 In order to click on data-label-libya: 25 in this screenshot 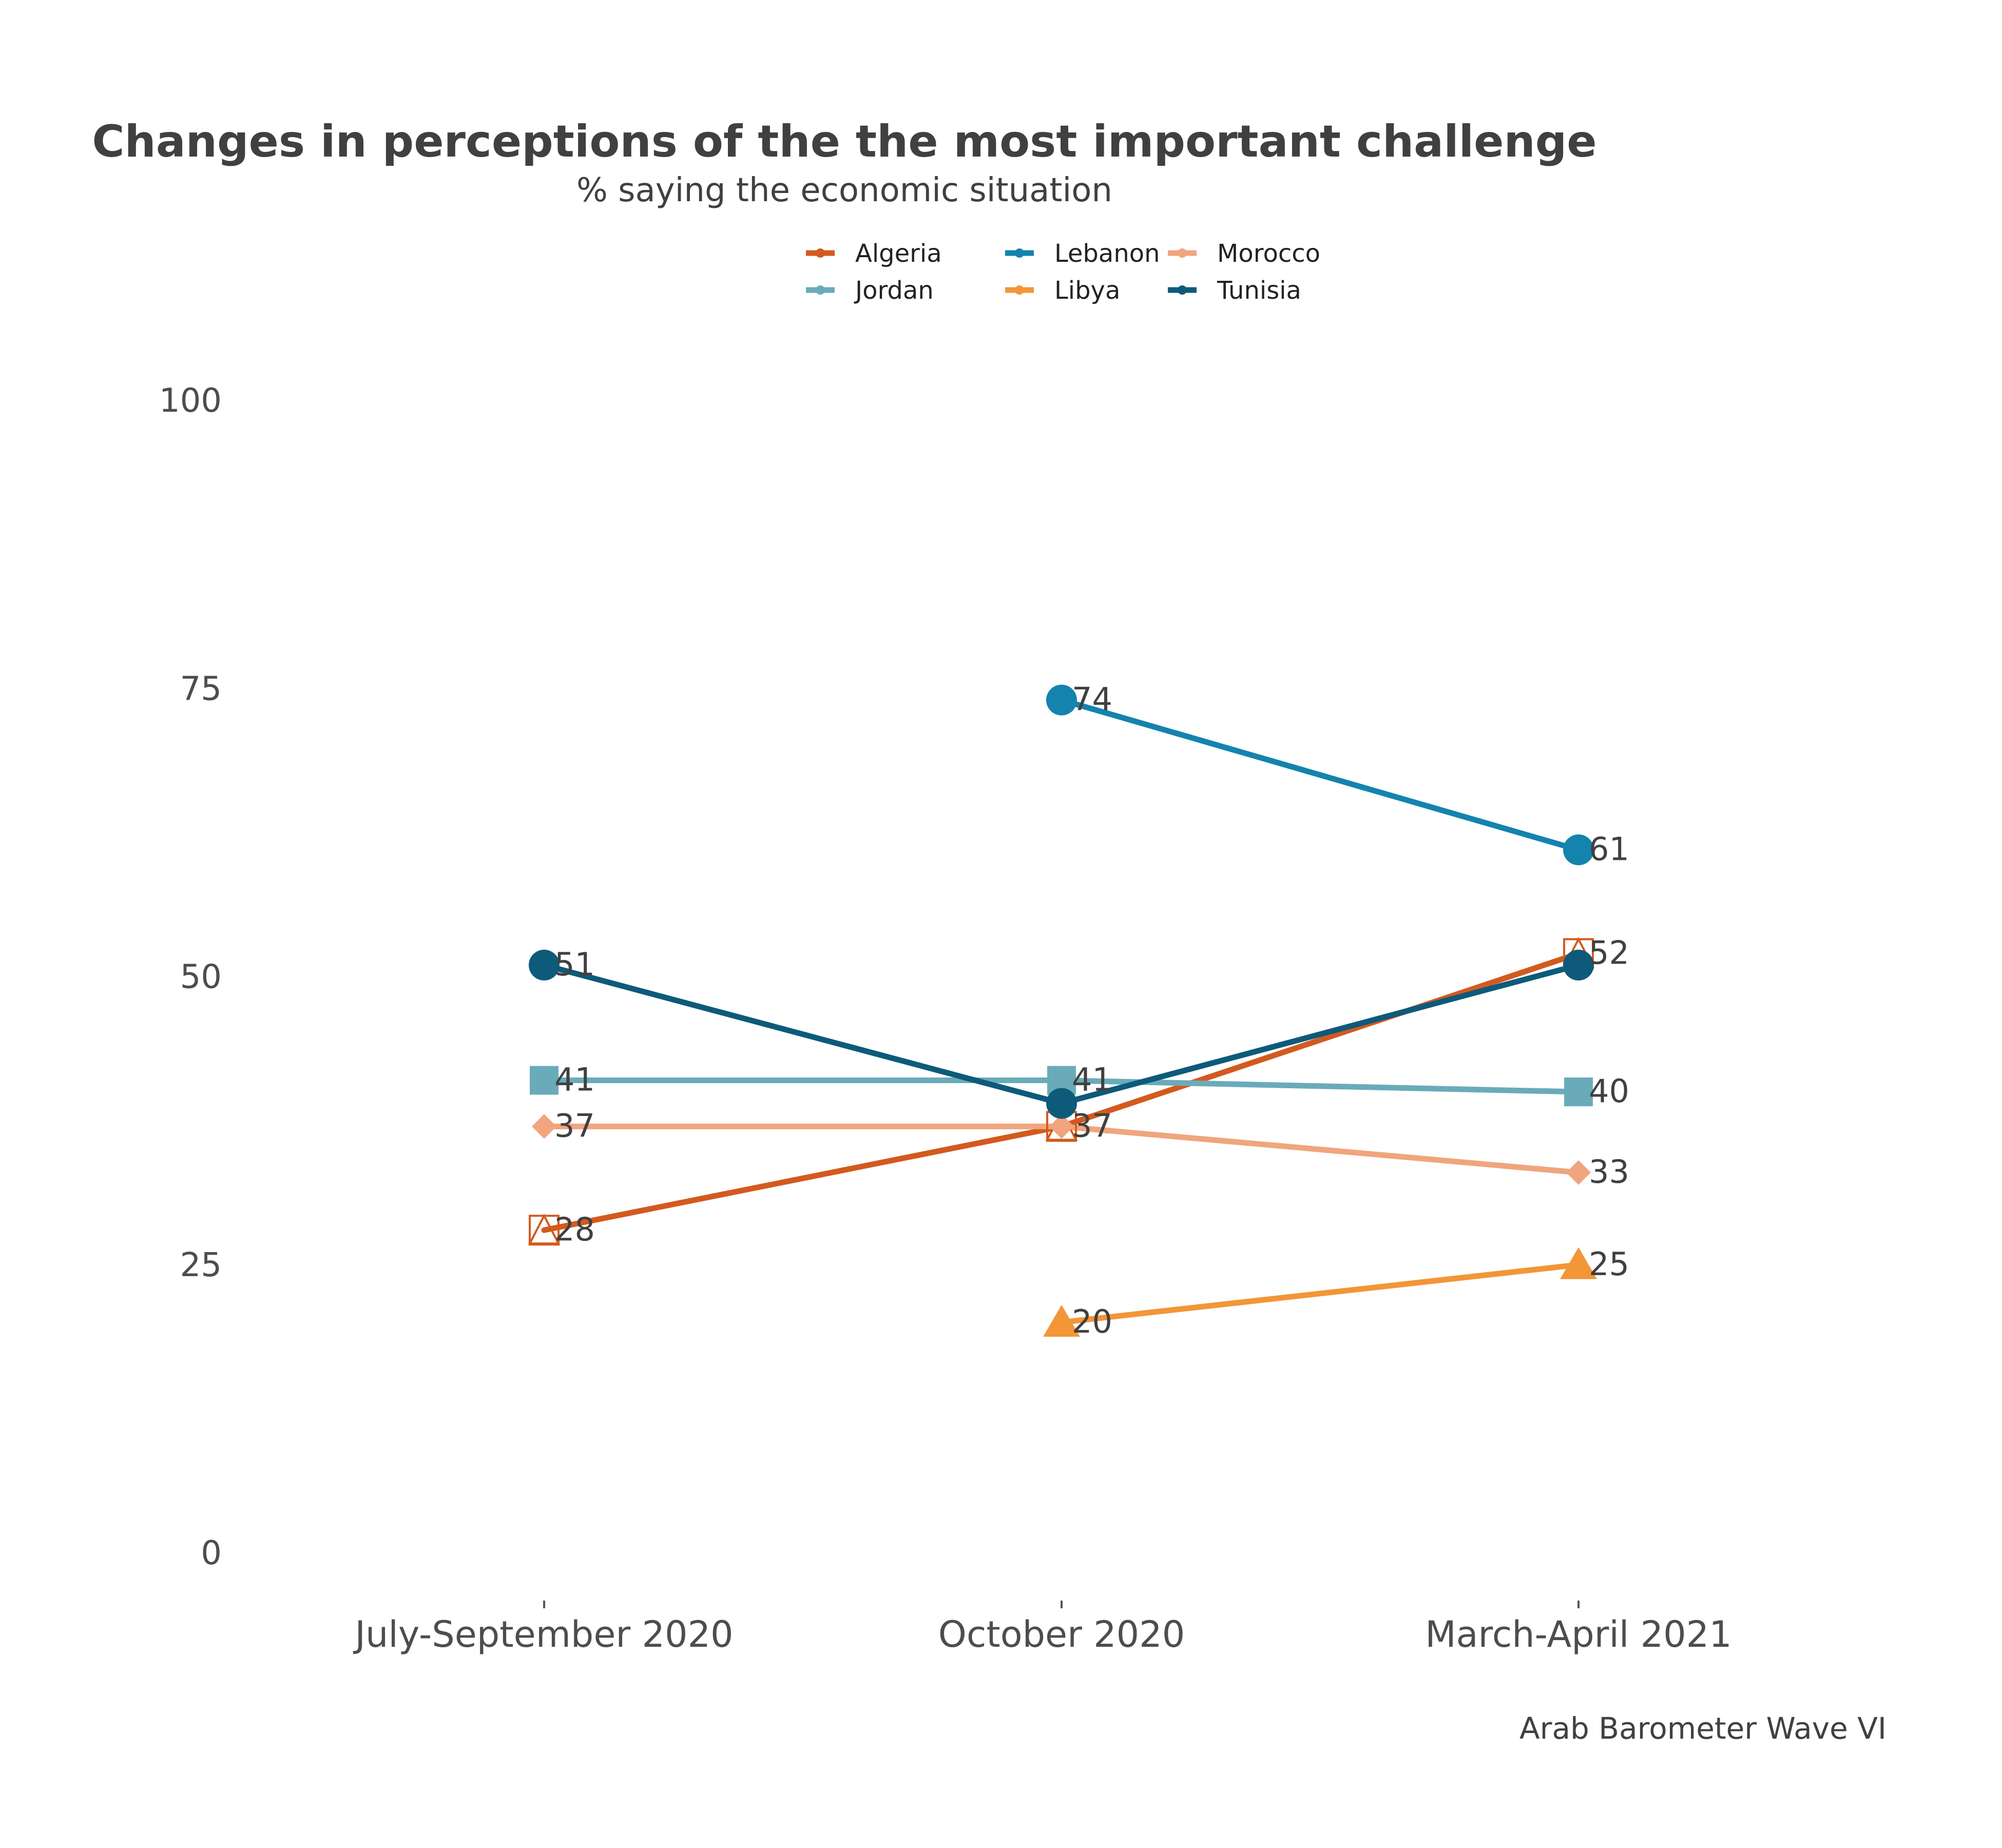, I will do `click(1609, 1264)`.